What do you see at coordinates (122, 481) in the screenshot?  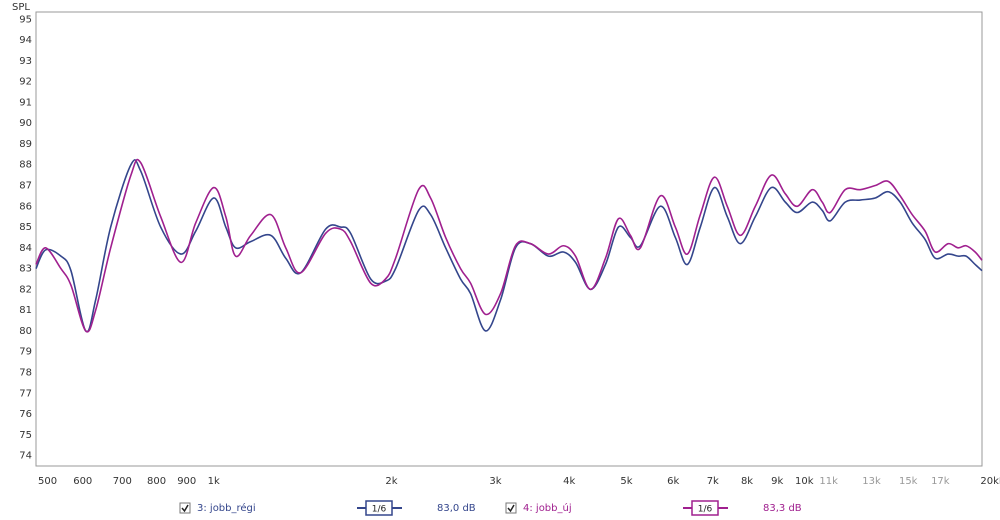 I see `x-tick-label: 700` at bounding box center [122, 481].